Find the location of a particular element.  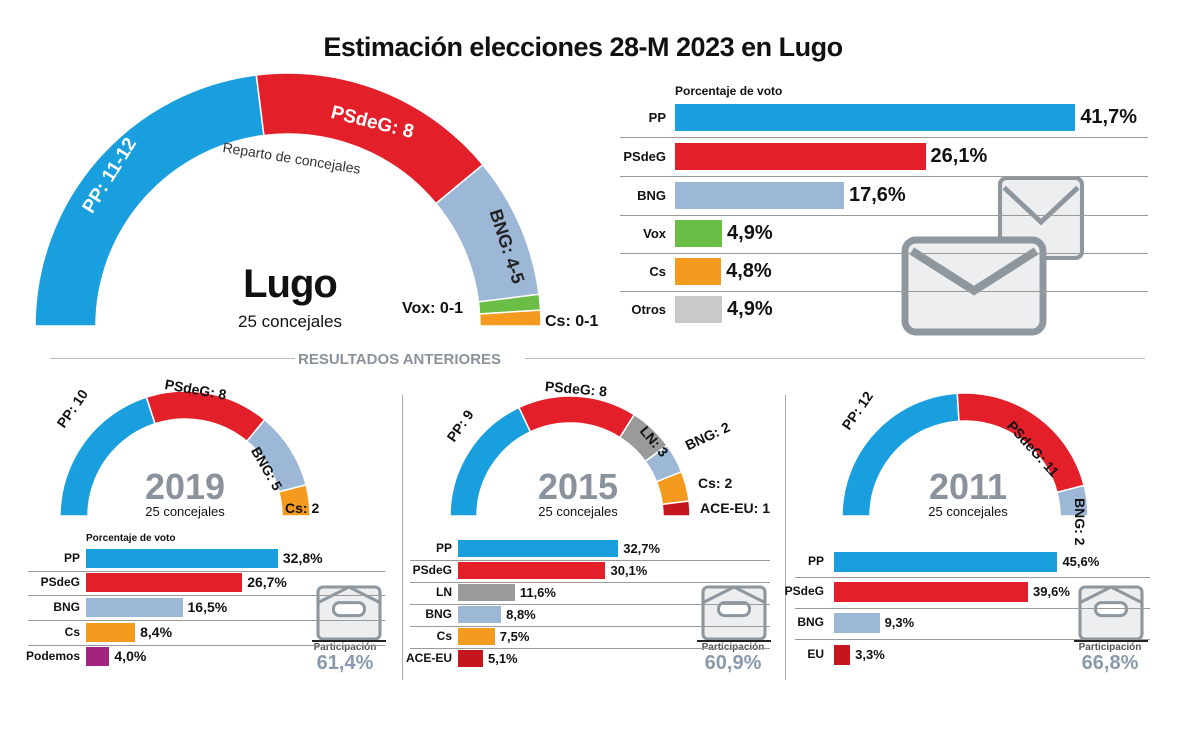

seat-arc-2015-psdeg is located at coordinates (576, 417).